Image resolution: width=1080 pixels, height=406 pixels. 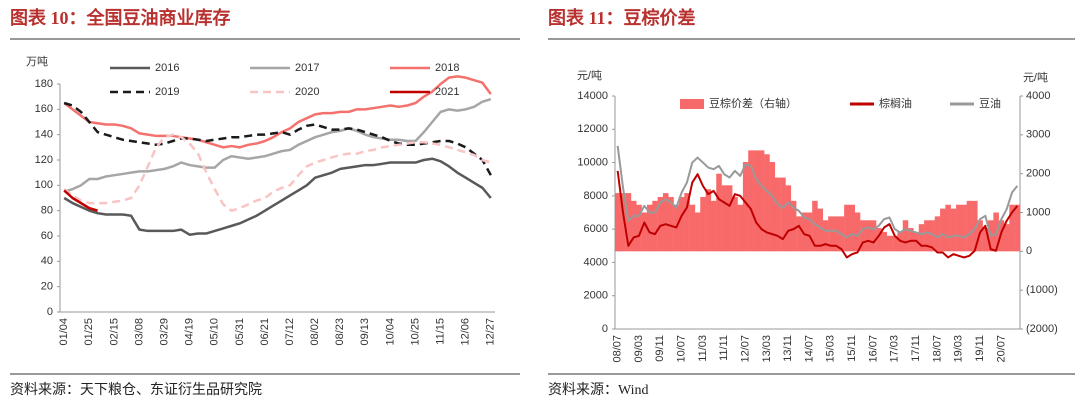 What do you see at coordinates (307, 68) in the screenshot?
I see `legend-label: 2017` at bounding box center [307, 68].